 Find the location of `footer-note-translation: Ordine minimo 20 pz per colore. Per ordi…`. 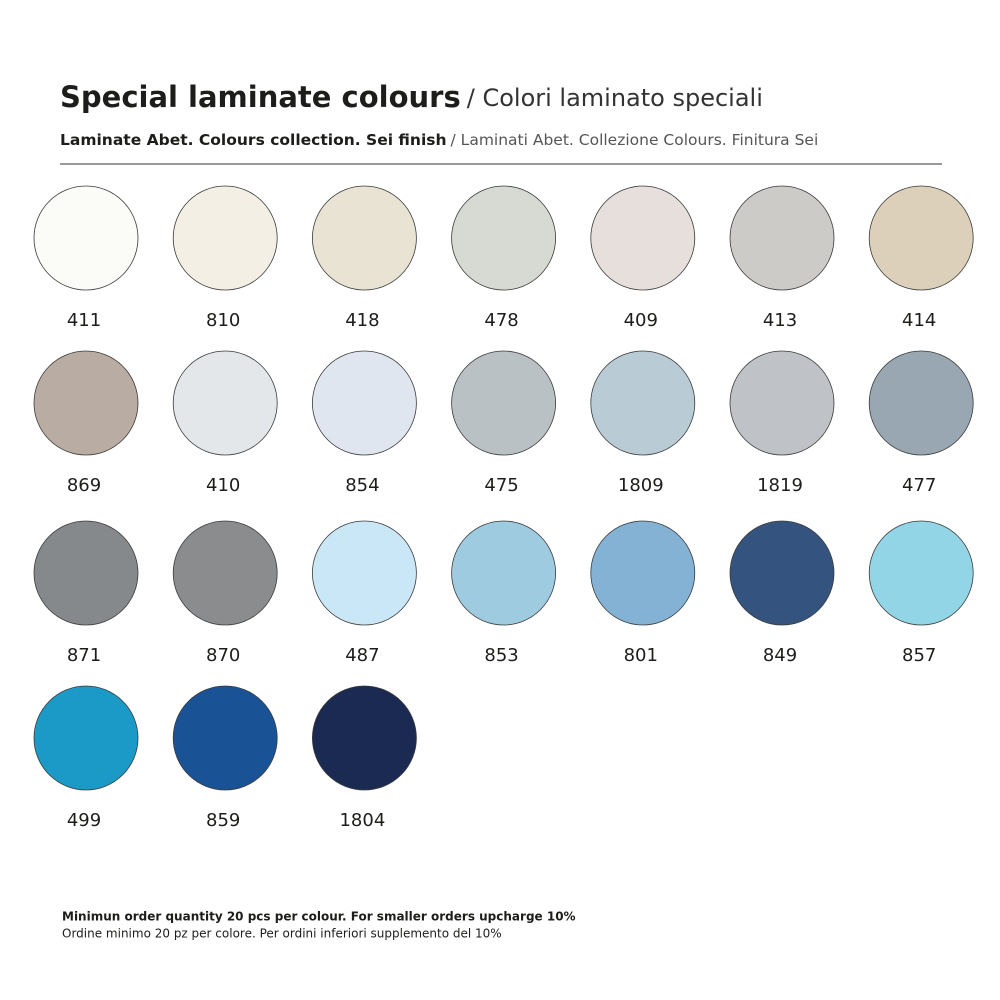

footer-note-translation: Ordine minimo 20 pz per colore. Per ordi… is located at coordinates (282, 934).